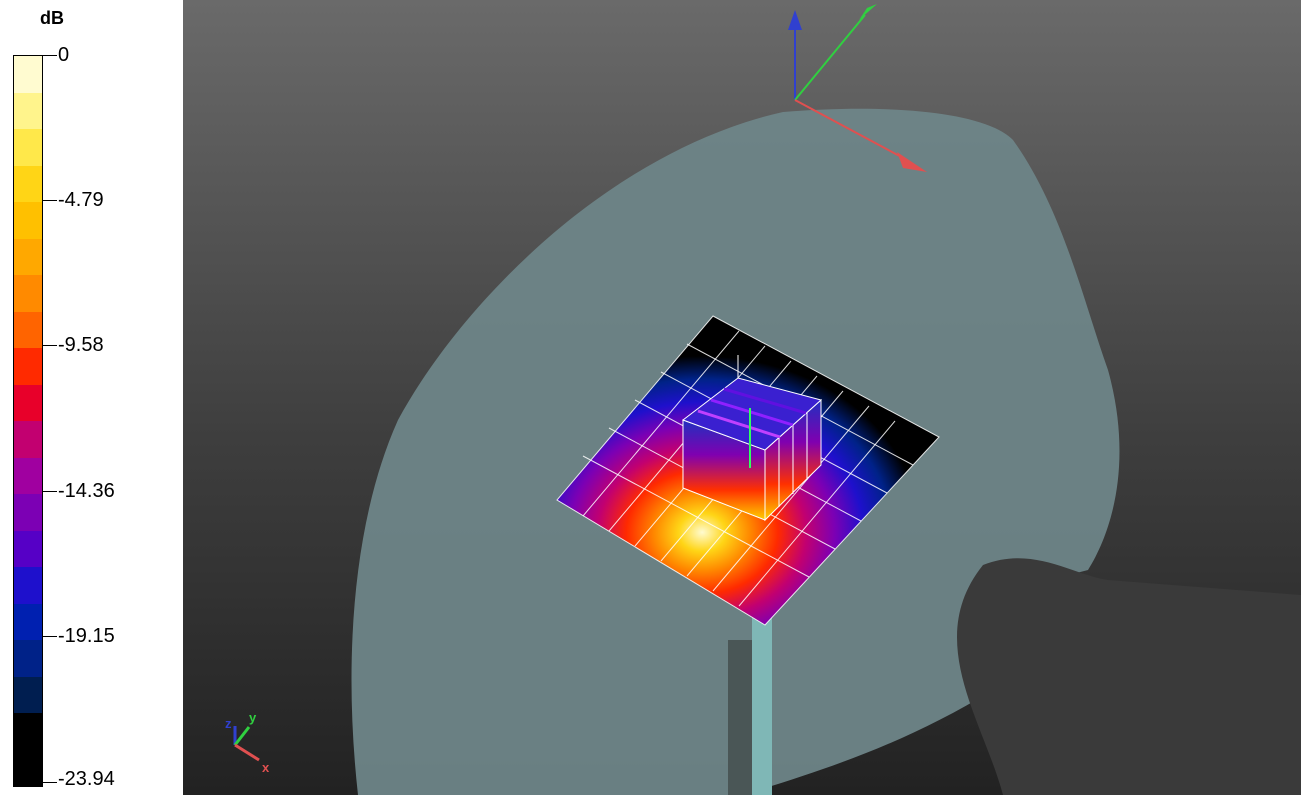 This screenshot has height=795, width=1301. Describe the element at coordinates (86, 636) in the screenshot. I see `legend-tick-label: -19.15` at that location.